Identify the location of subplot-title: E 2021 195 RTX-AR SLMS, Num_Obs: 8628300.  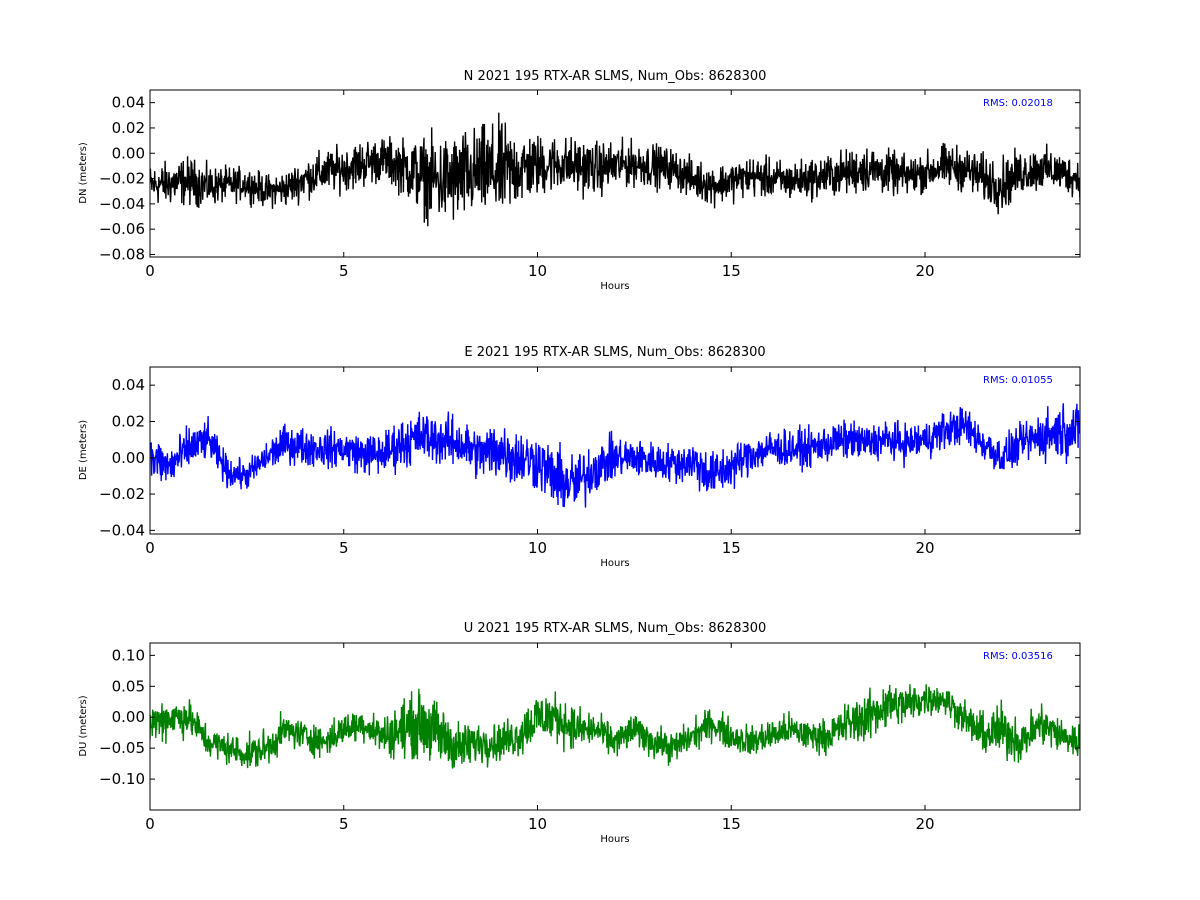
(614, 352).